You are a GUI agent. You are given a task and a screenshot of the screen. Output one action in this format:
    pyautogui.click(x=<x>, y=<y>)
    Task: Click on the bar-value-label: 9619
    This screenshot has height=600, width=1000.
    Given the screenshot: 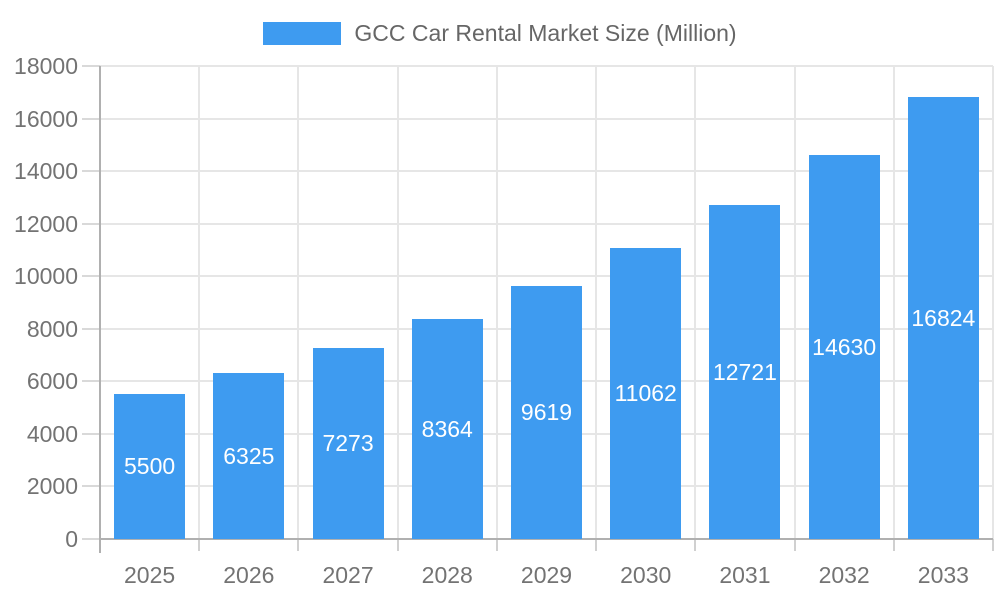 What is the action you would take?
    pyautogui.click(x=546, y=412)
    